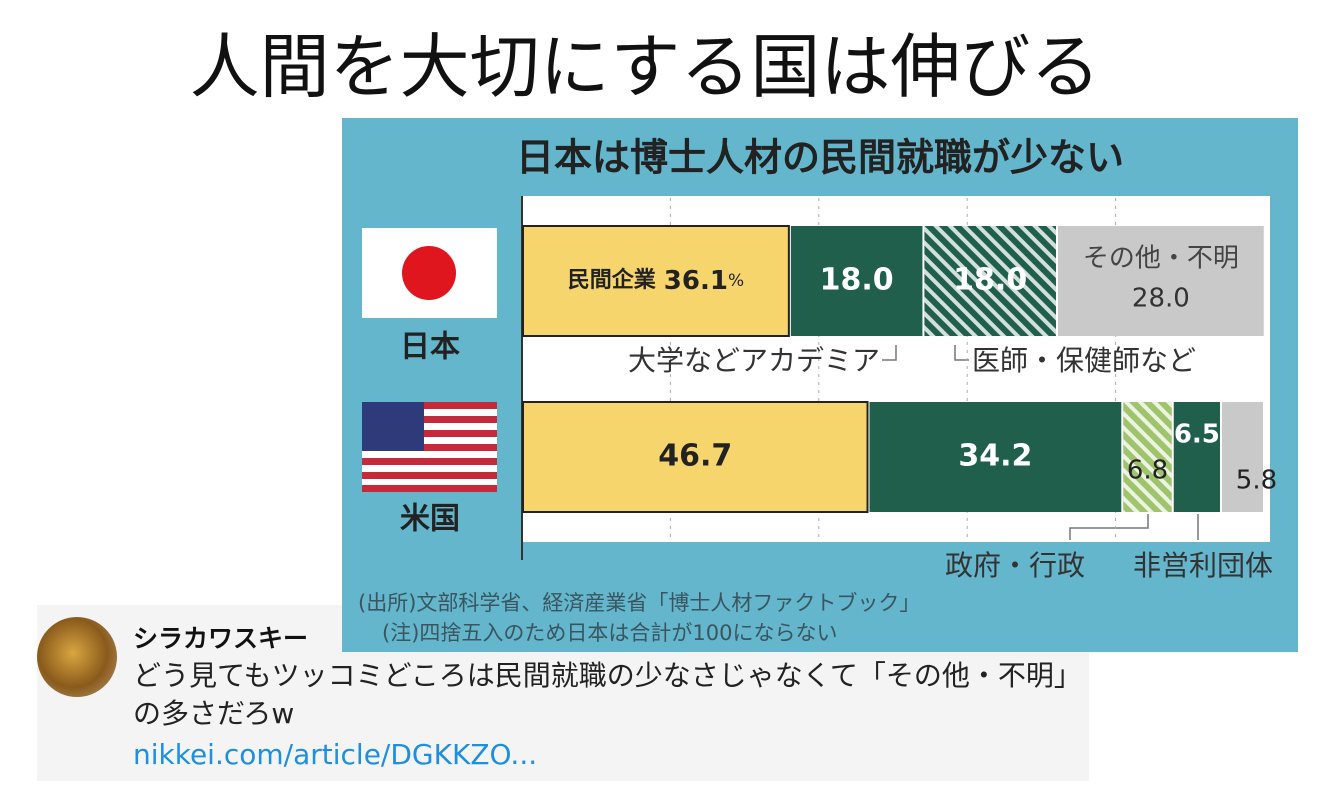 This screenshot has height=810, width=1321. I want to click on category-label: 日本, so click(430, 347).